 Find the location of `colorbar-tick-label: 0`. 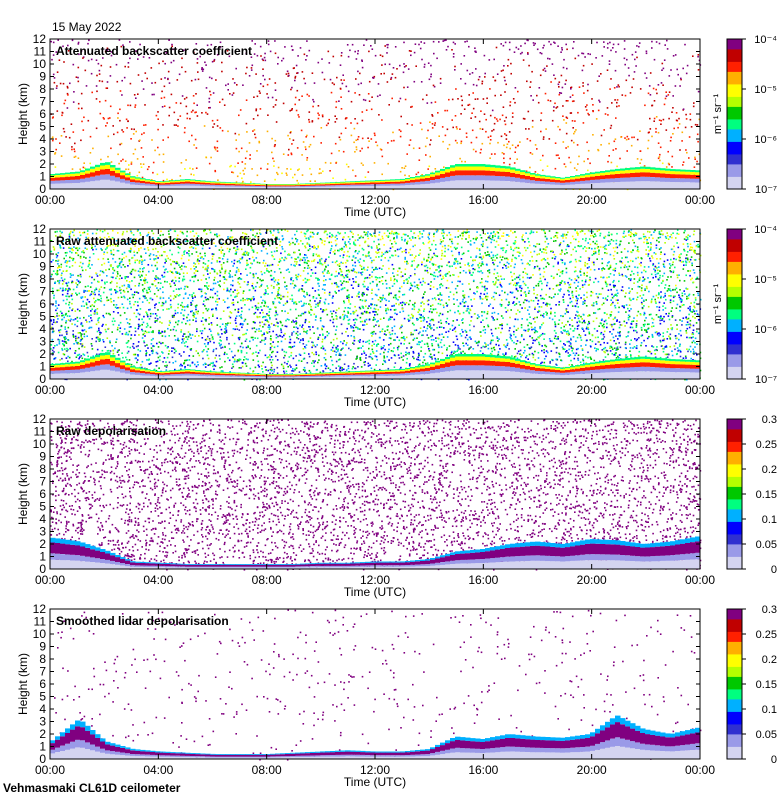

colorbar-tick-label: 0 is located at coordinates (774, 760).